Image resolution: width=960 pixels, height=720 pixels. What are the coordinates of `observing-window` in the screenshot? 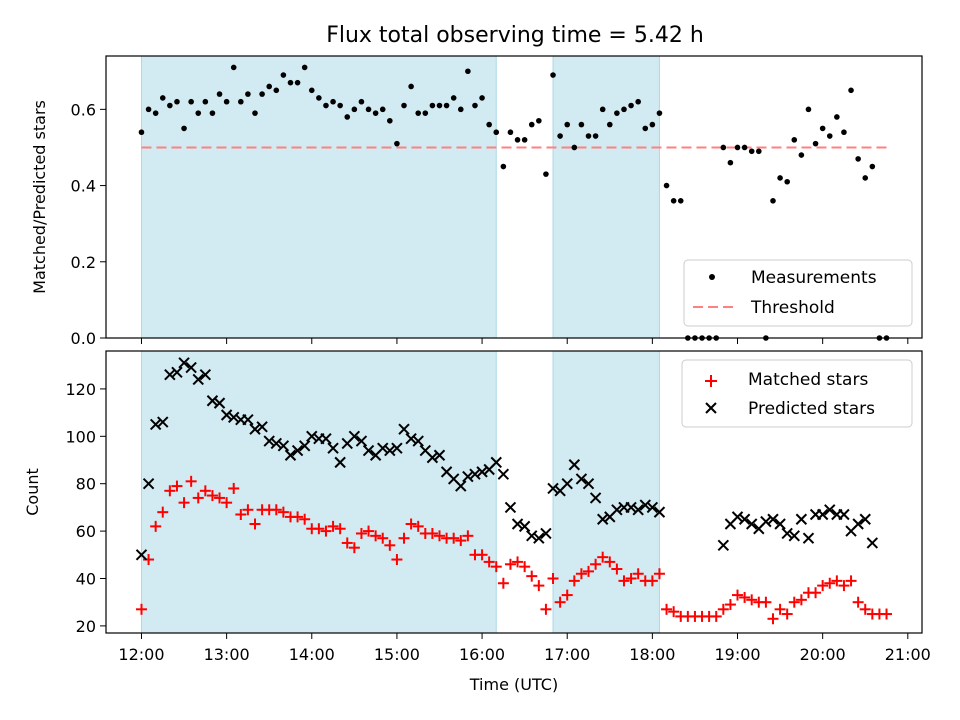 It's located at (606, 492).